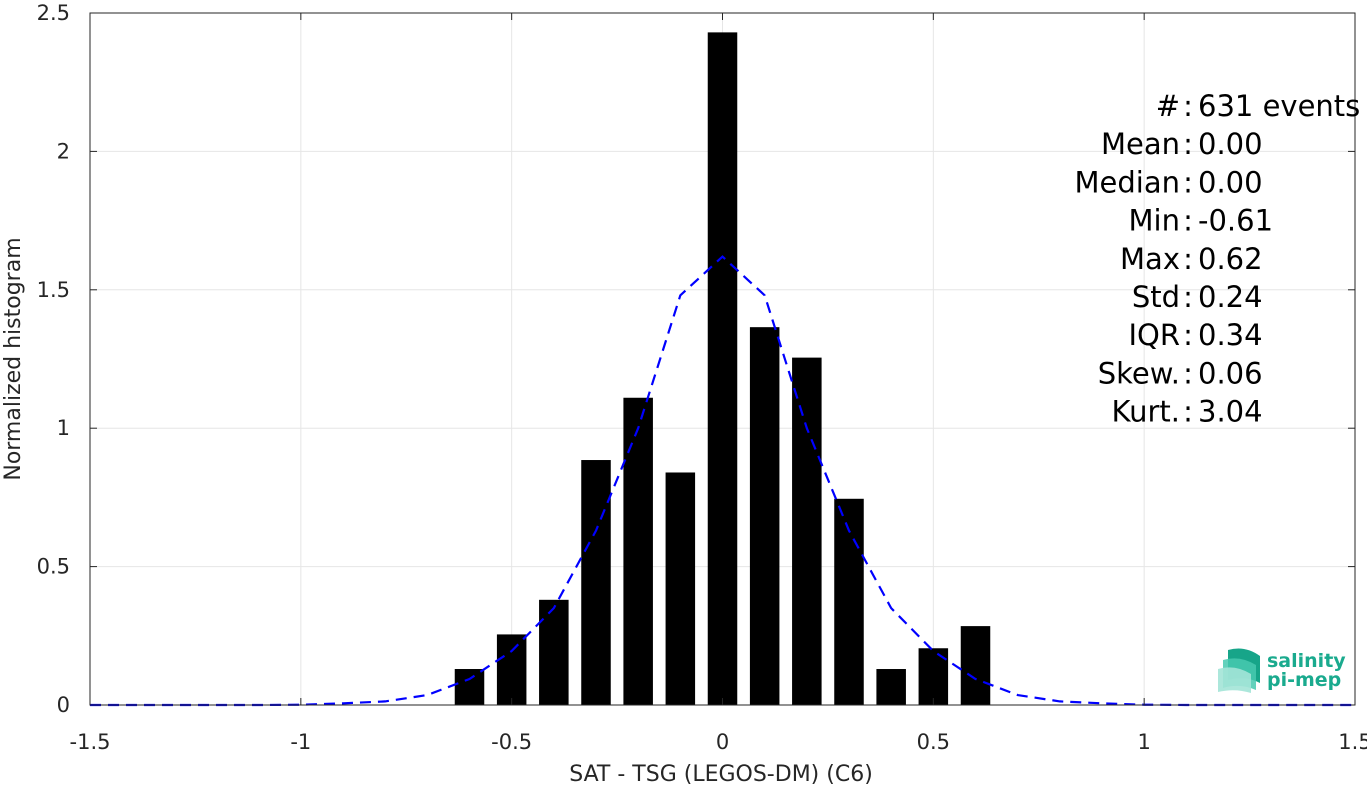 This screenshot has width=1367, height=785. I want to click on stat-value: 0.06, so click(1230, 373).